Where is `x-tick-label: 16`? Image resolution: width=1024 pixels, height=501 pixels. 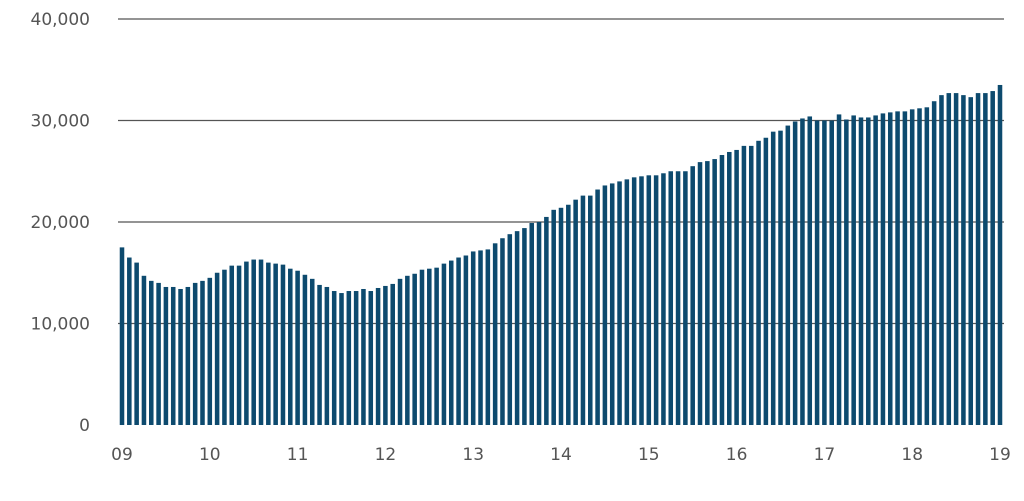 x-tick-label: 16 is located at coordinates (737, 455).